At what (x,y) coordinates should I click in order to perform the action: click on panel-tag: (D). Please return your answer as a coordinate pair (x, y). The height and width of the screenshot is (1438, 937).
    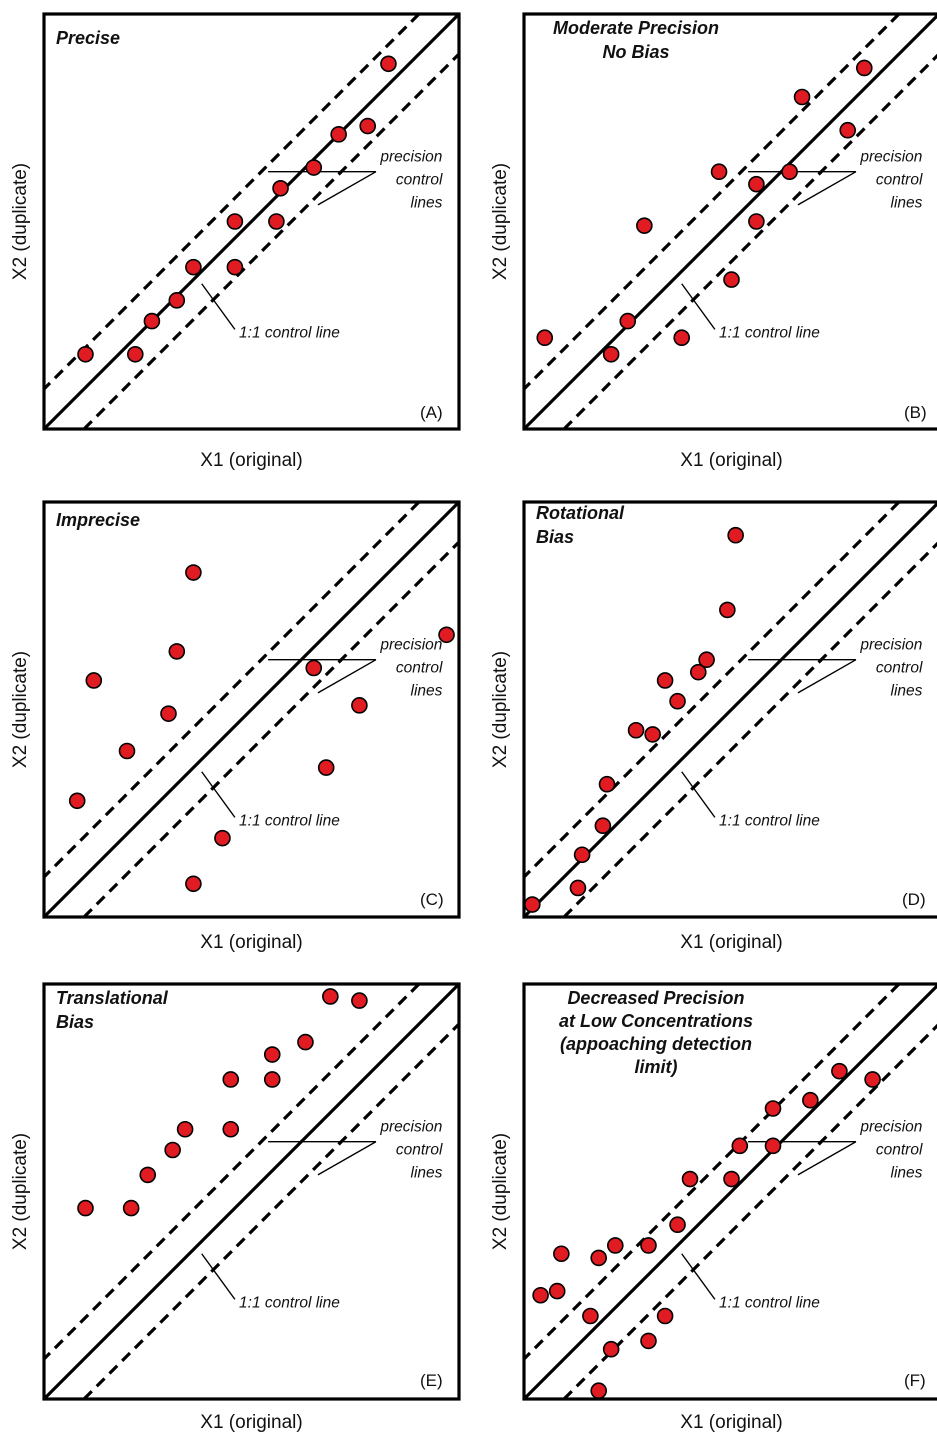
    Looking at the image, I should click on (914, 899).